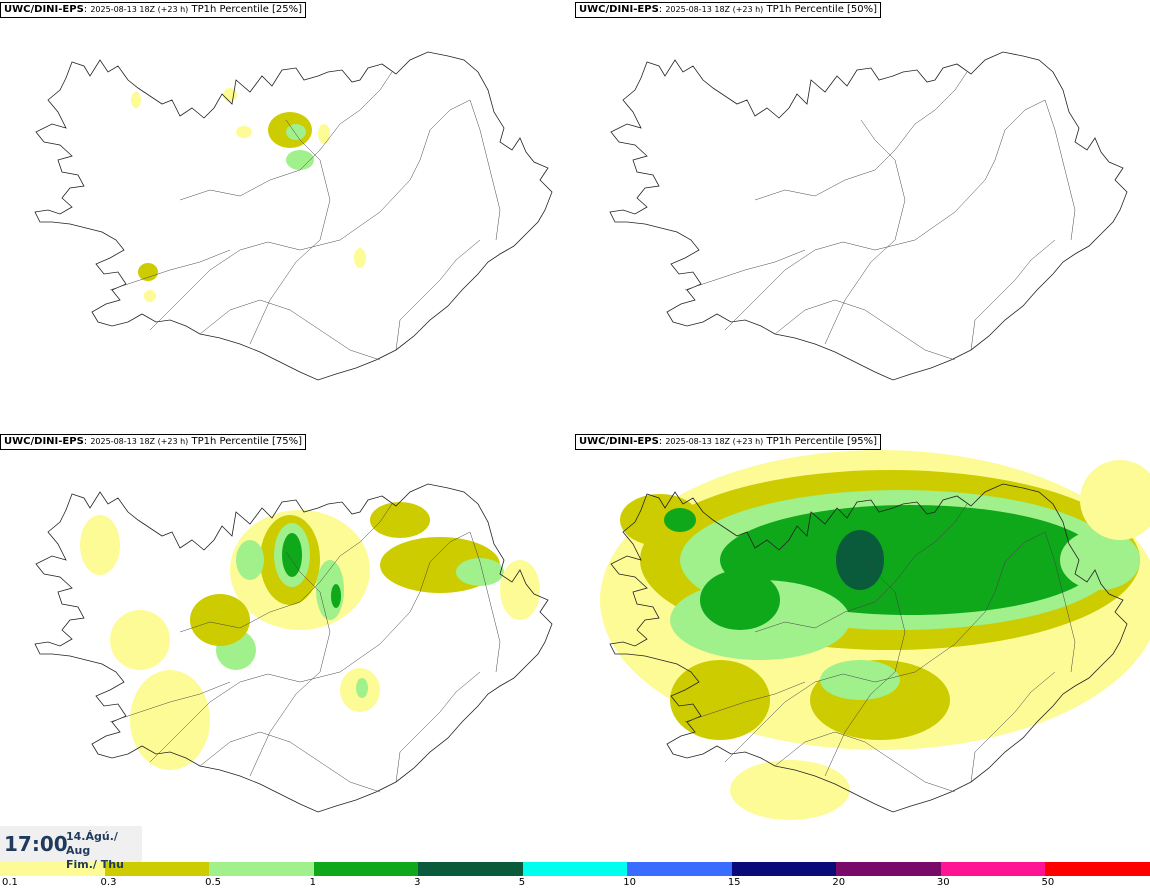 The image size is (1150, 891). I want to click on valid-time-box: 17:00 14.Ágú./ Aug Fim./ Thu, so click(71, 848).